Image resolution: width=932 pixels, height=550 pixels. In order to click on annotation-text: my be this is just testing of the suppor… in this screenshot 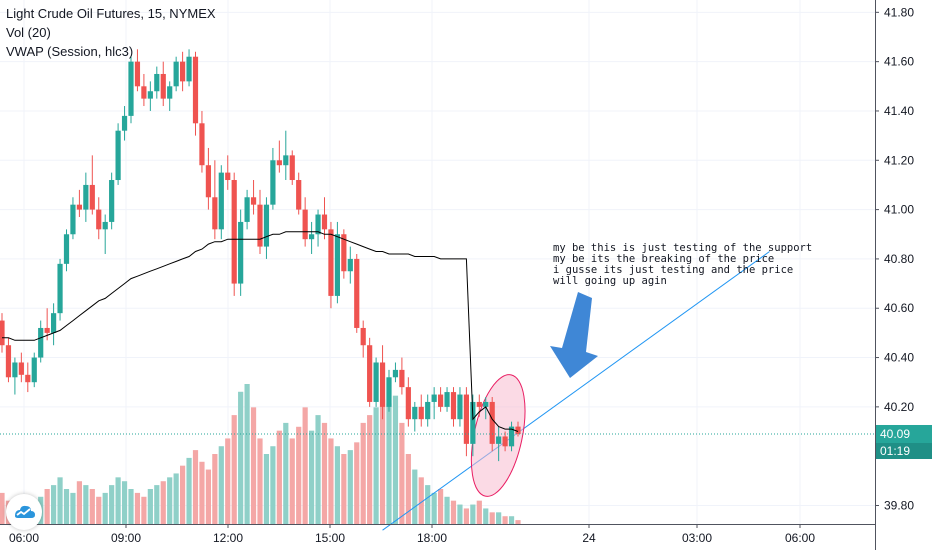, I will do `click(698, 265)`.